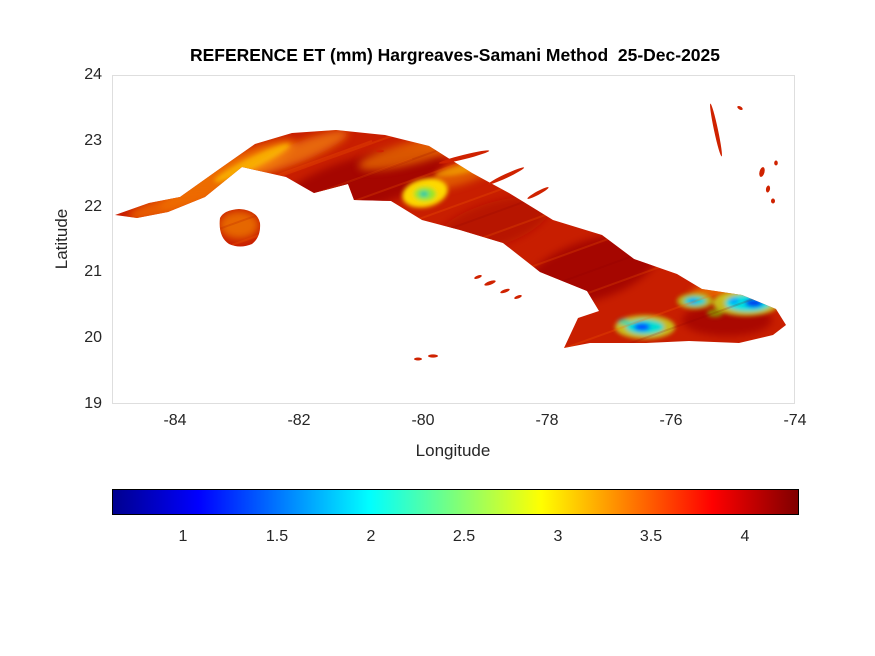 Image resolution: width=875 pixels, height=656 pixels. I want to click on colorbar-tick-label: 2.5, so click(464, 536).